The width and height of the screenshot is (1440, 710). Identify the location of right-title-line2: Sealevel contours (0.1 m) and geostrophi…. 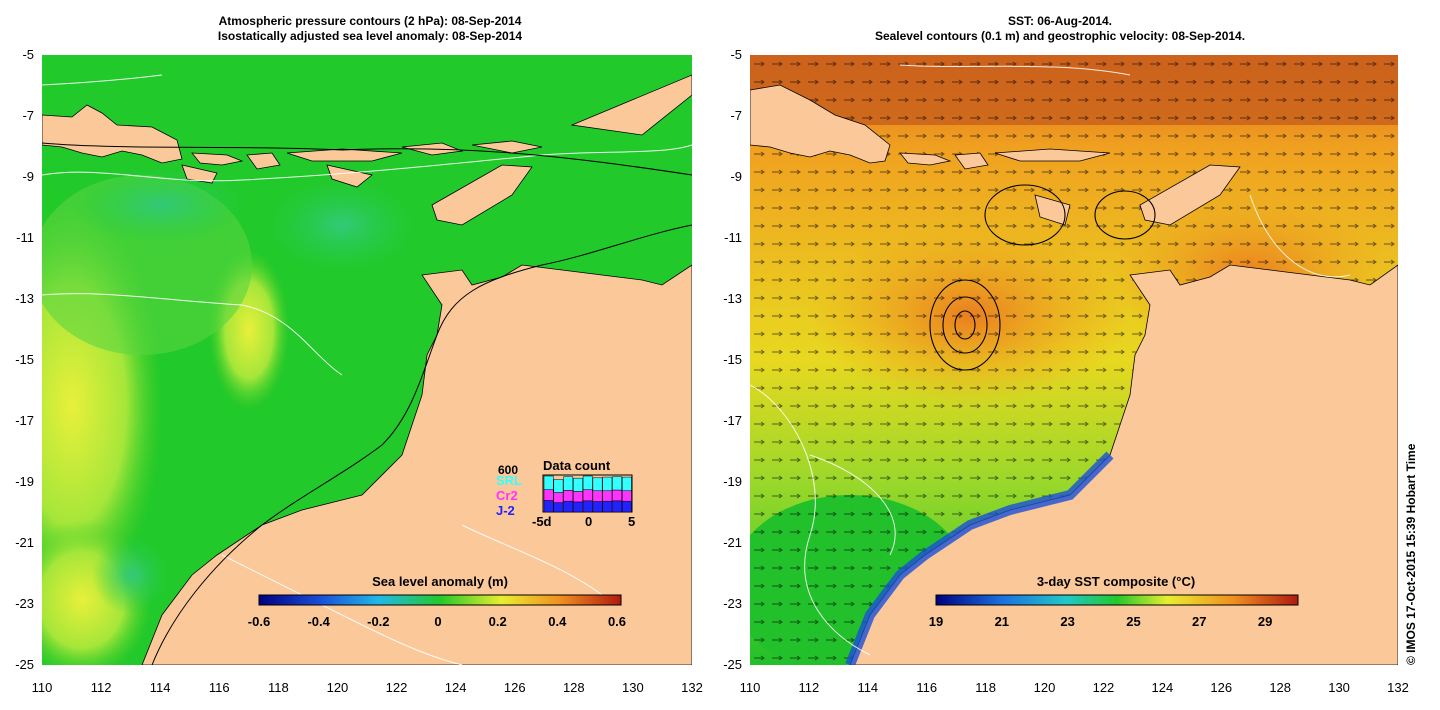
(1060, 36).